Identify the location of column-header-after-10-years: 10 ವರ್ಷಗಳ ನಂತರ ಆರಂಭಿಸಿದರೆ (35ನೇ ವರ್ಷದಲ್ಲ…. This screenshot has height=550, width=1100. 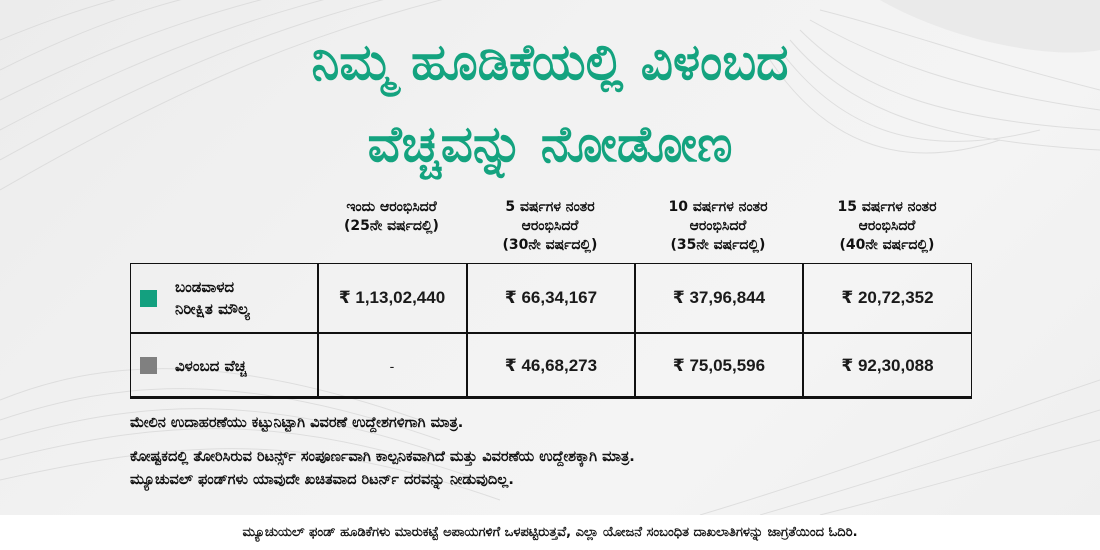
(718, 226).